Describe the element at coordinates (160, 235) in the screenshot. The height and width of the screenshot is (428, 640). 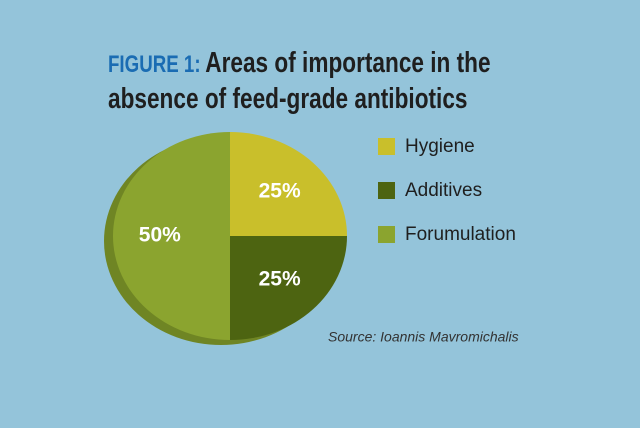
I see `value-label: 50%` at that location.